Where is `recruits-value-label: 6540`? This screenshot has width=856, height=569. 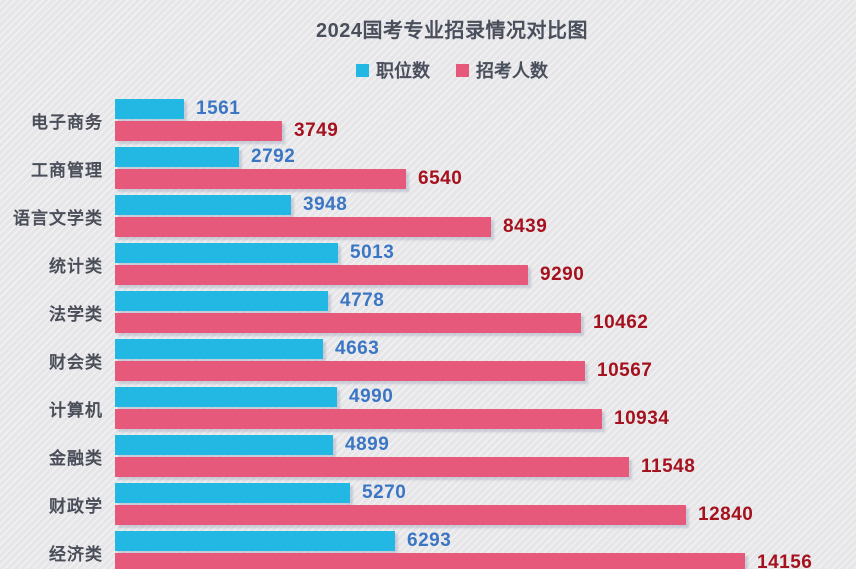 recruits-value-label: 6540 is located at coordinates (440, 178).